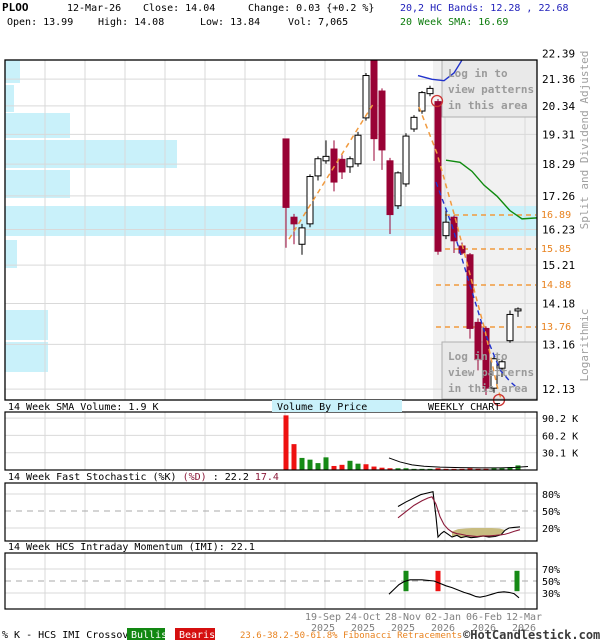 The width and height of the screenshot is (600, 640). I want to click on downtrend-line, so click(460, 253).